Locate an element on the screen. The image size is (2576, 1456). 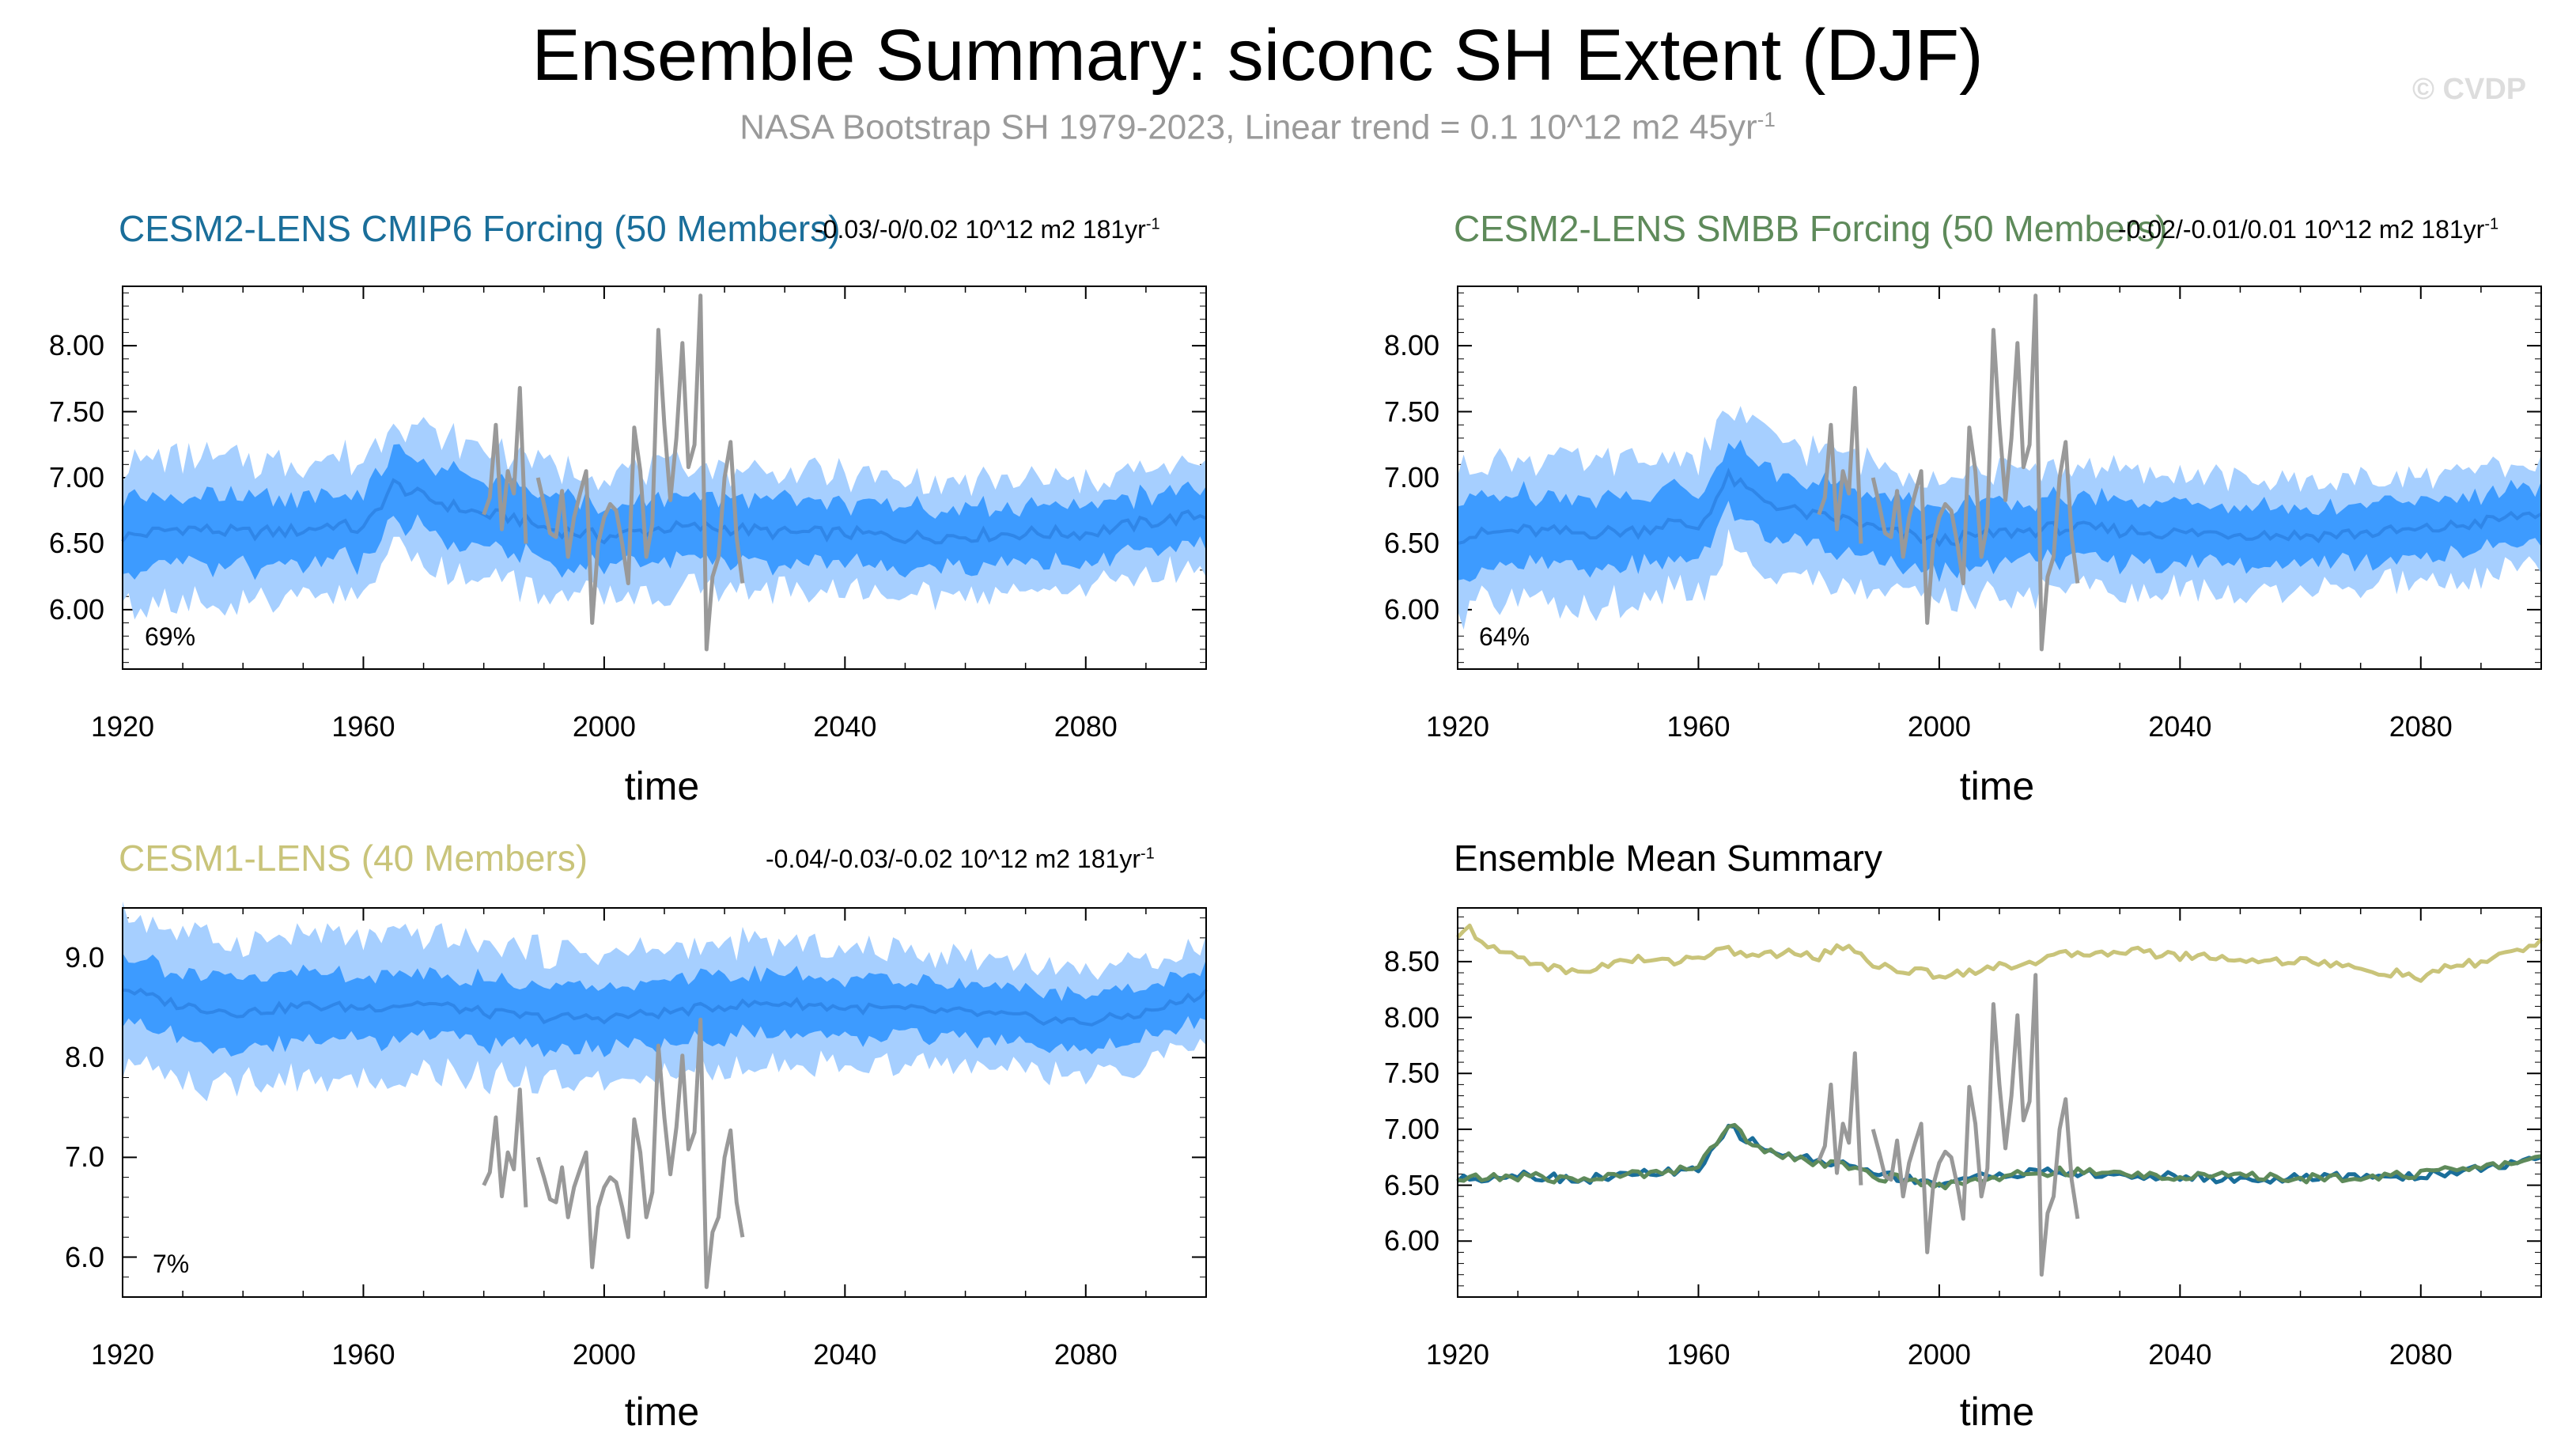
panel-cesm1-trend-text: -0.04/-0.03/-0.02 10^12 m2 181yr is located at coordinates (953, 859).